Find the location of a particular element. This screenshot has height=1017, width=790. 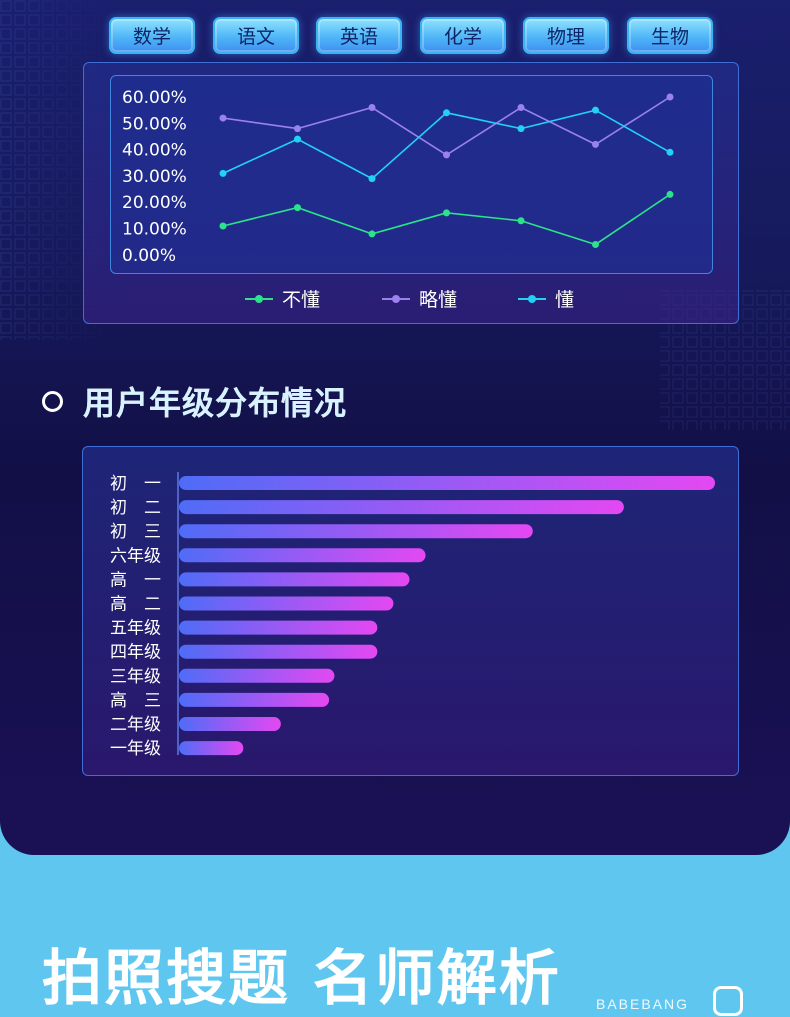

y-tick-label: 20.00% is located at coordinates (154, 203).